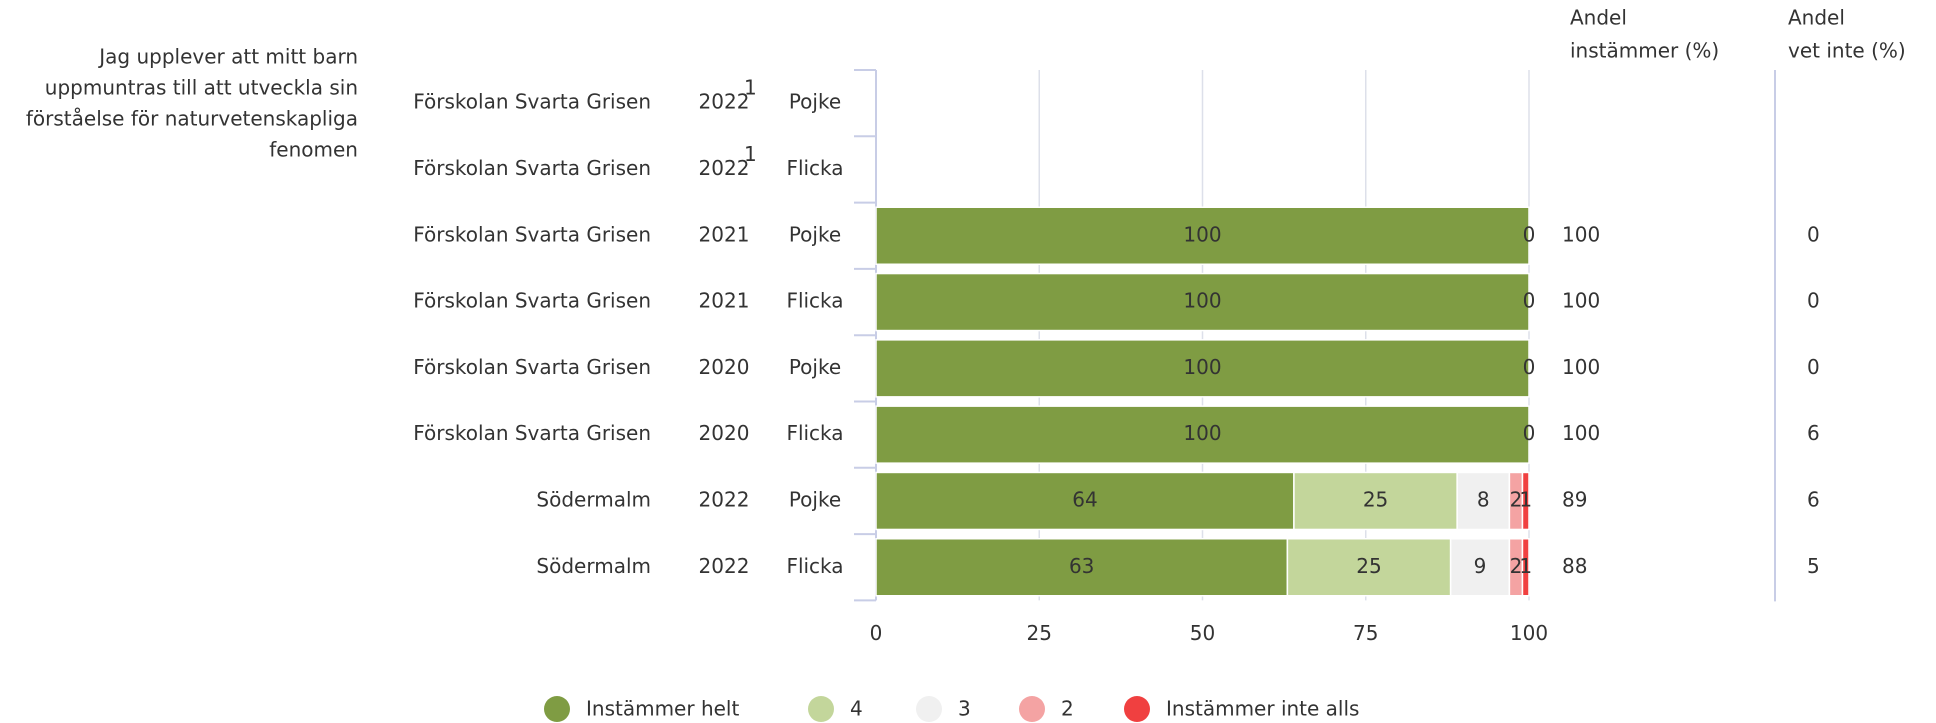  Describe the element at coordinates (1644, 51) in the screenshot. I see `column-header: instämmer (%)` at that location.